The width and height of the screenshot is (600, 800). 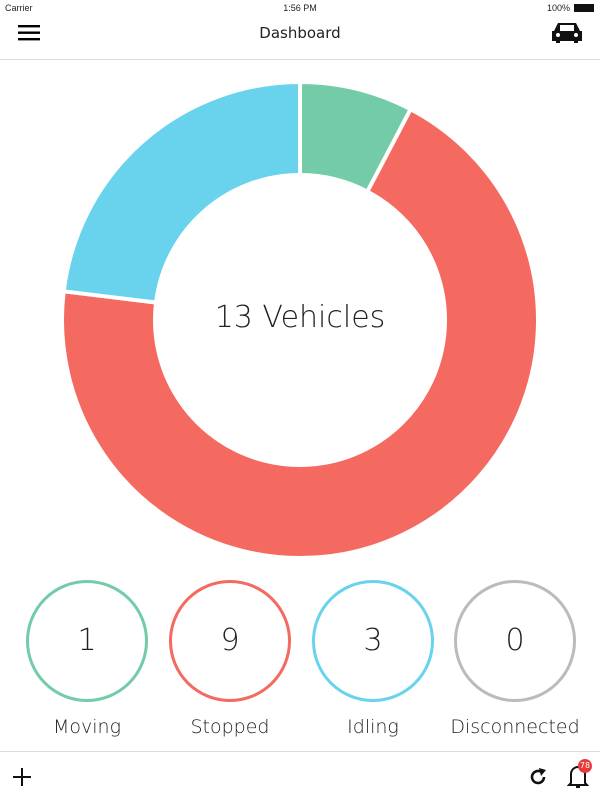 I want to click on stat-ring: 0, so click(x=515, y=641).